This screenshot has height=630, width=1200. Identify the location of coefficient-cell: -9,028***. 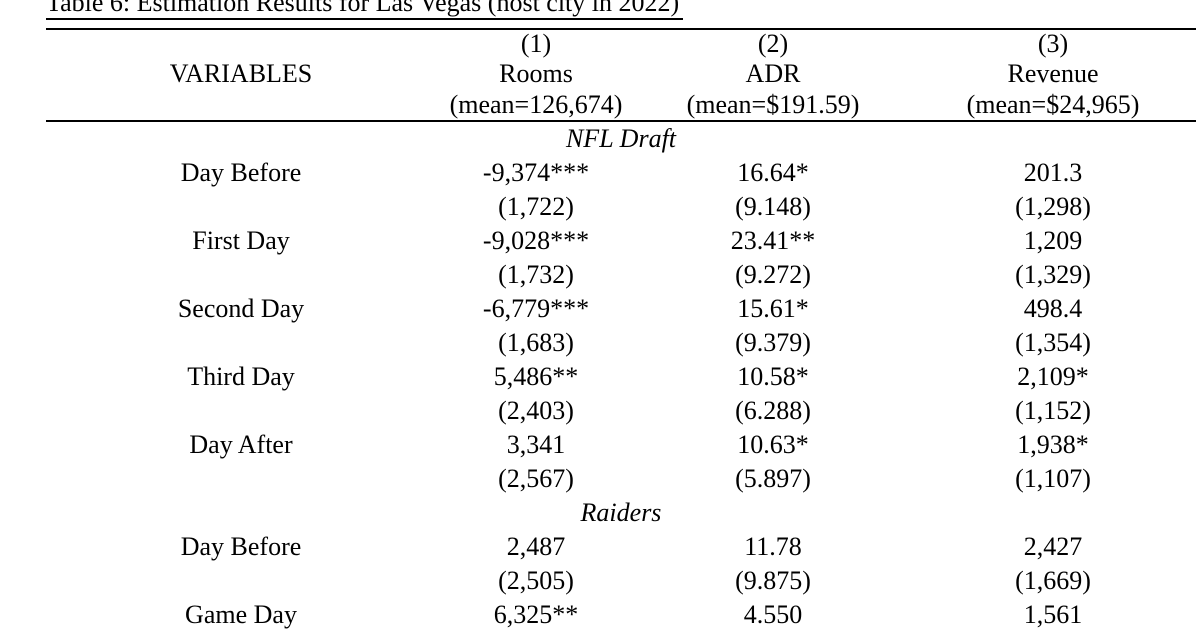
(536, 240).